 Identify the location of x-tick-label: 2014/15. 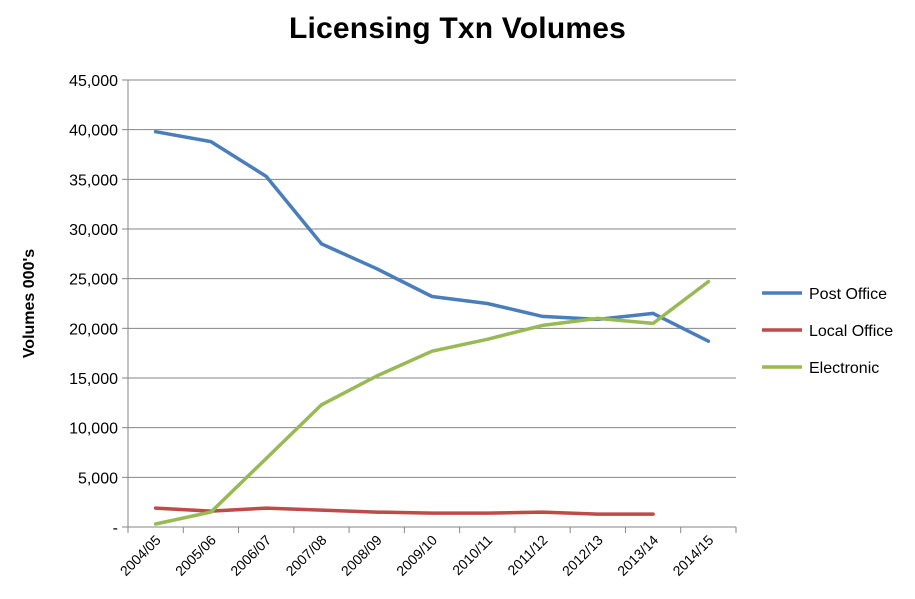
(692, 555).